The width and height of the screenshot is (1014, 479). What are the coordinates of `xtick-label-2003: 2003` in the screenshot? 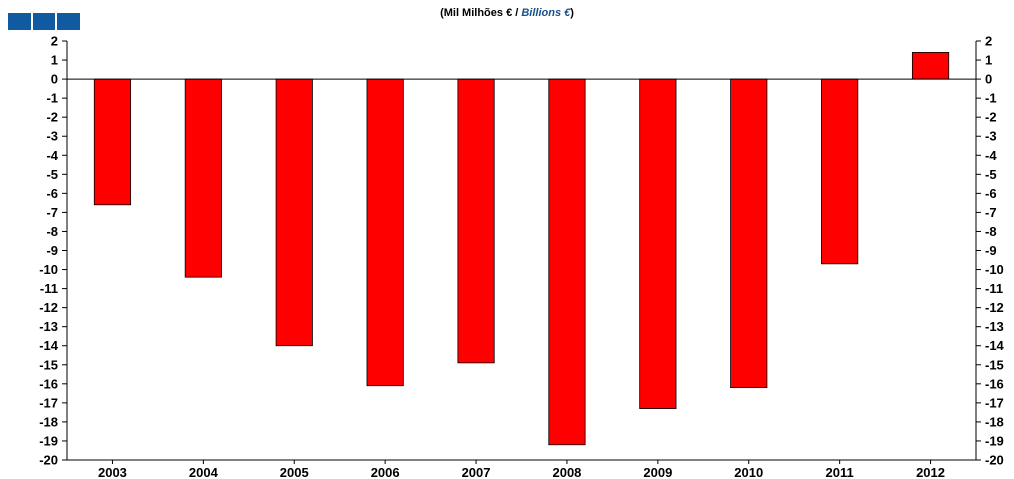 It's located at (112, 472).